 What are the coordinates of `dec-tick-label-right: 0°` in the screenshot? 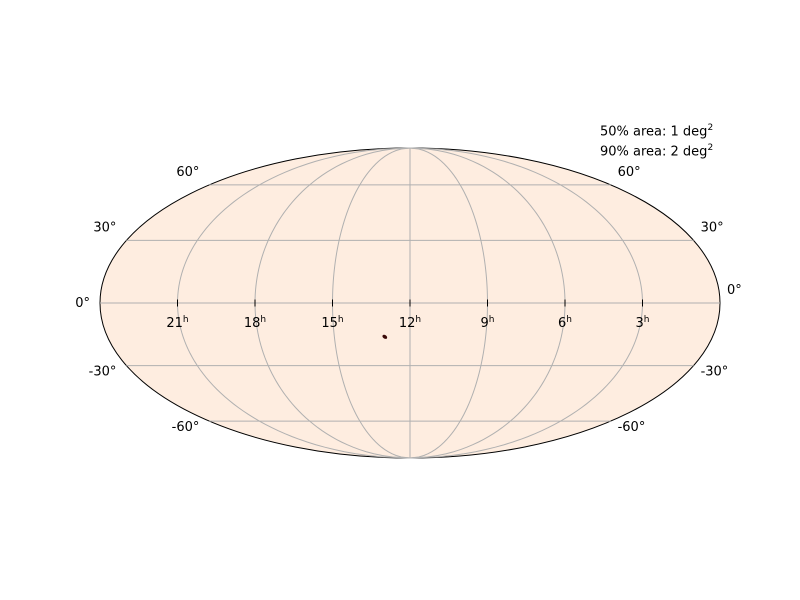 It's located at (734, 290).